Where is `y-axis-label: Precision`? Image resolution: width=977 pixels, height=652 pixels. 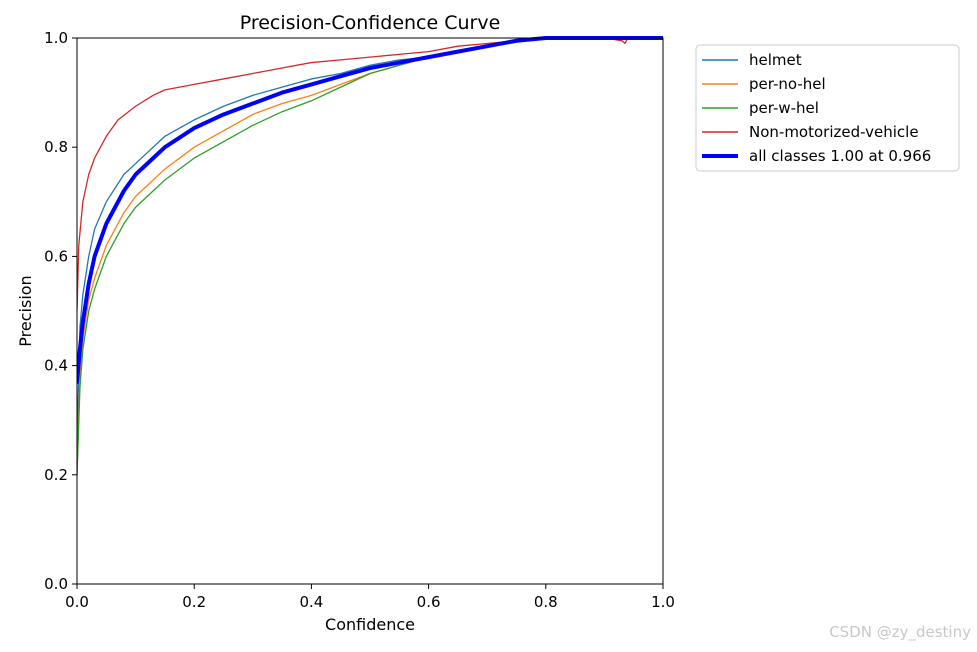
y-axis-label: Precision is located at coordinates (25, 310).